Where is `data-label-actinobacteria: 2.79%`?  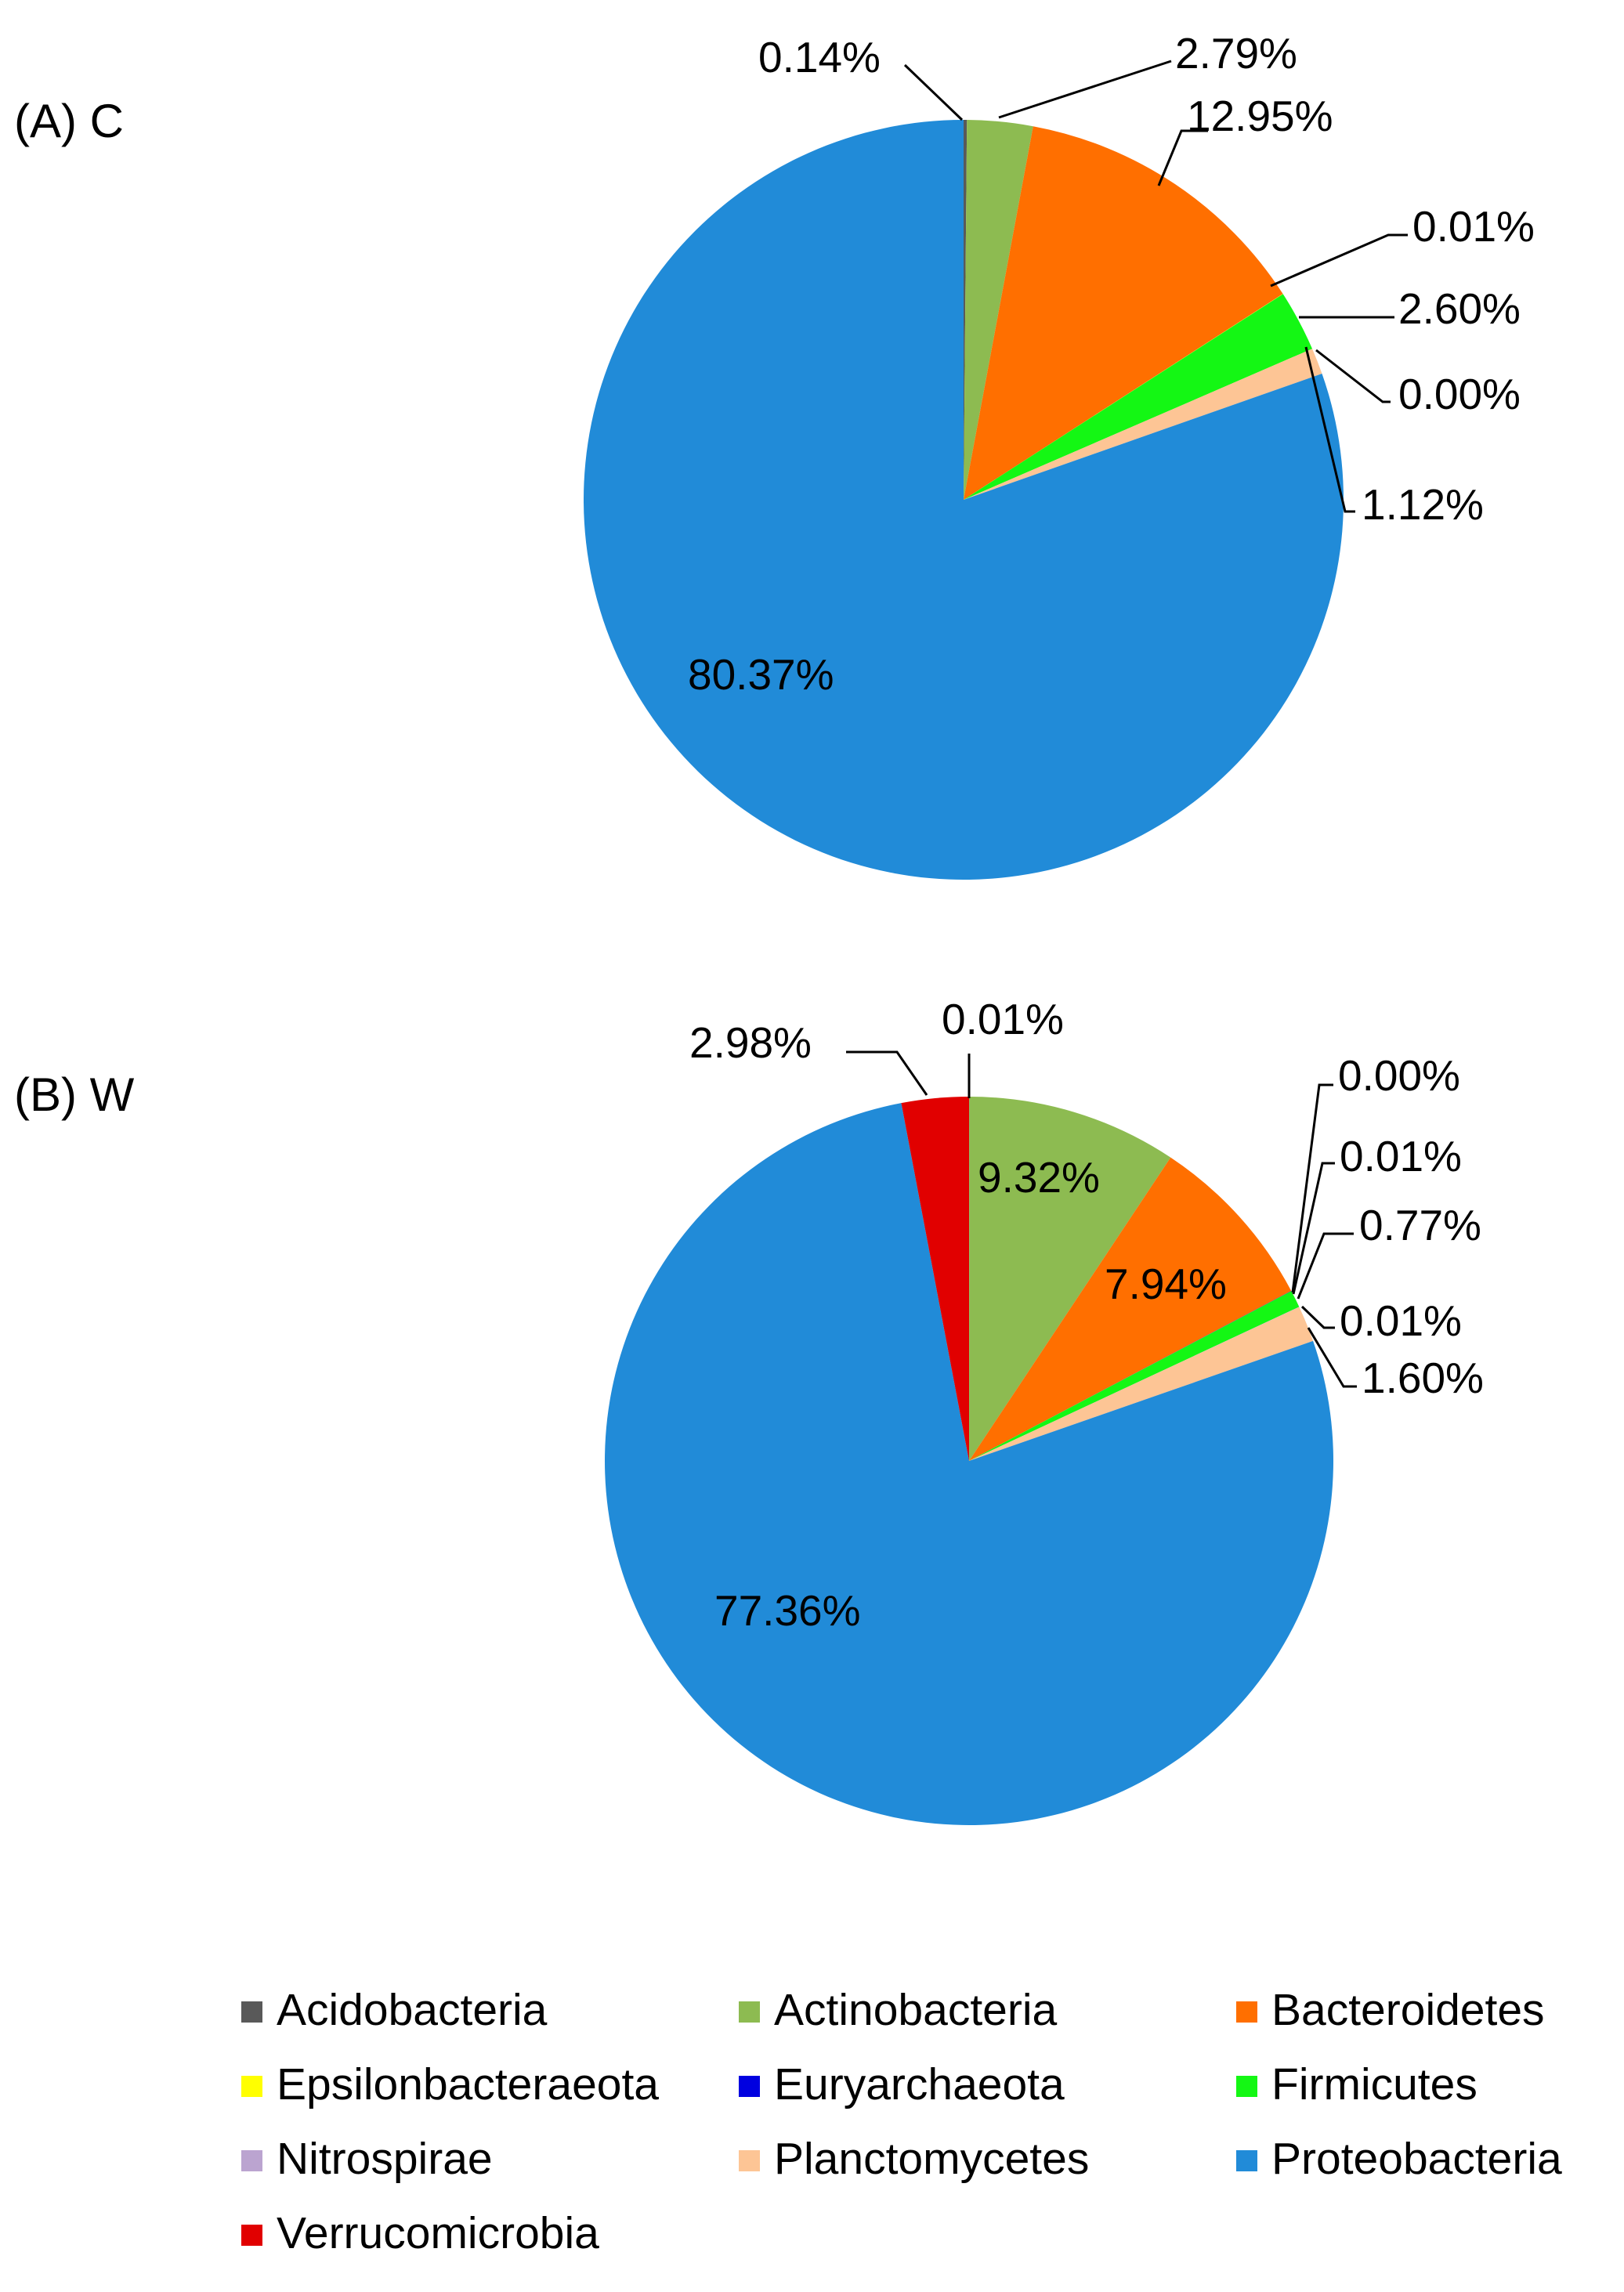
data-label-actinobacteria: 2.79% is located at coordinates (1236, 53).